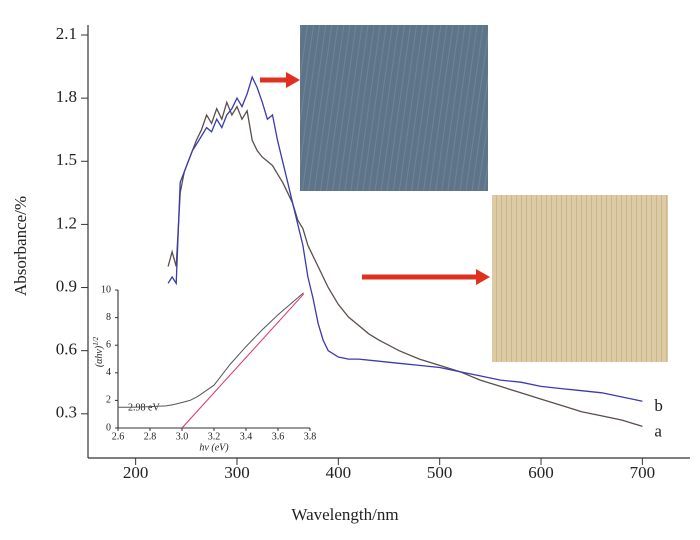 The width and height of the screenshot is (700, 540). What do you see at coordinates (541, 472) in the screenshot?
I see `x-tick-label: 600` at bounding box center [541, 472].